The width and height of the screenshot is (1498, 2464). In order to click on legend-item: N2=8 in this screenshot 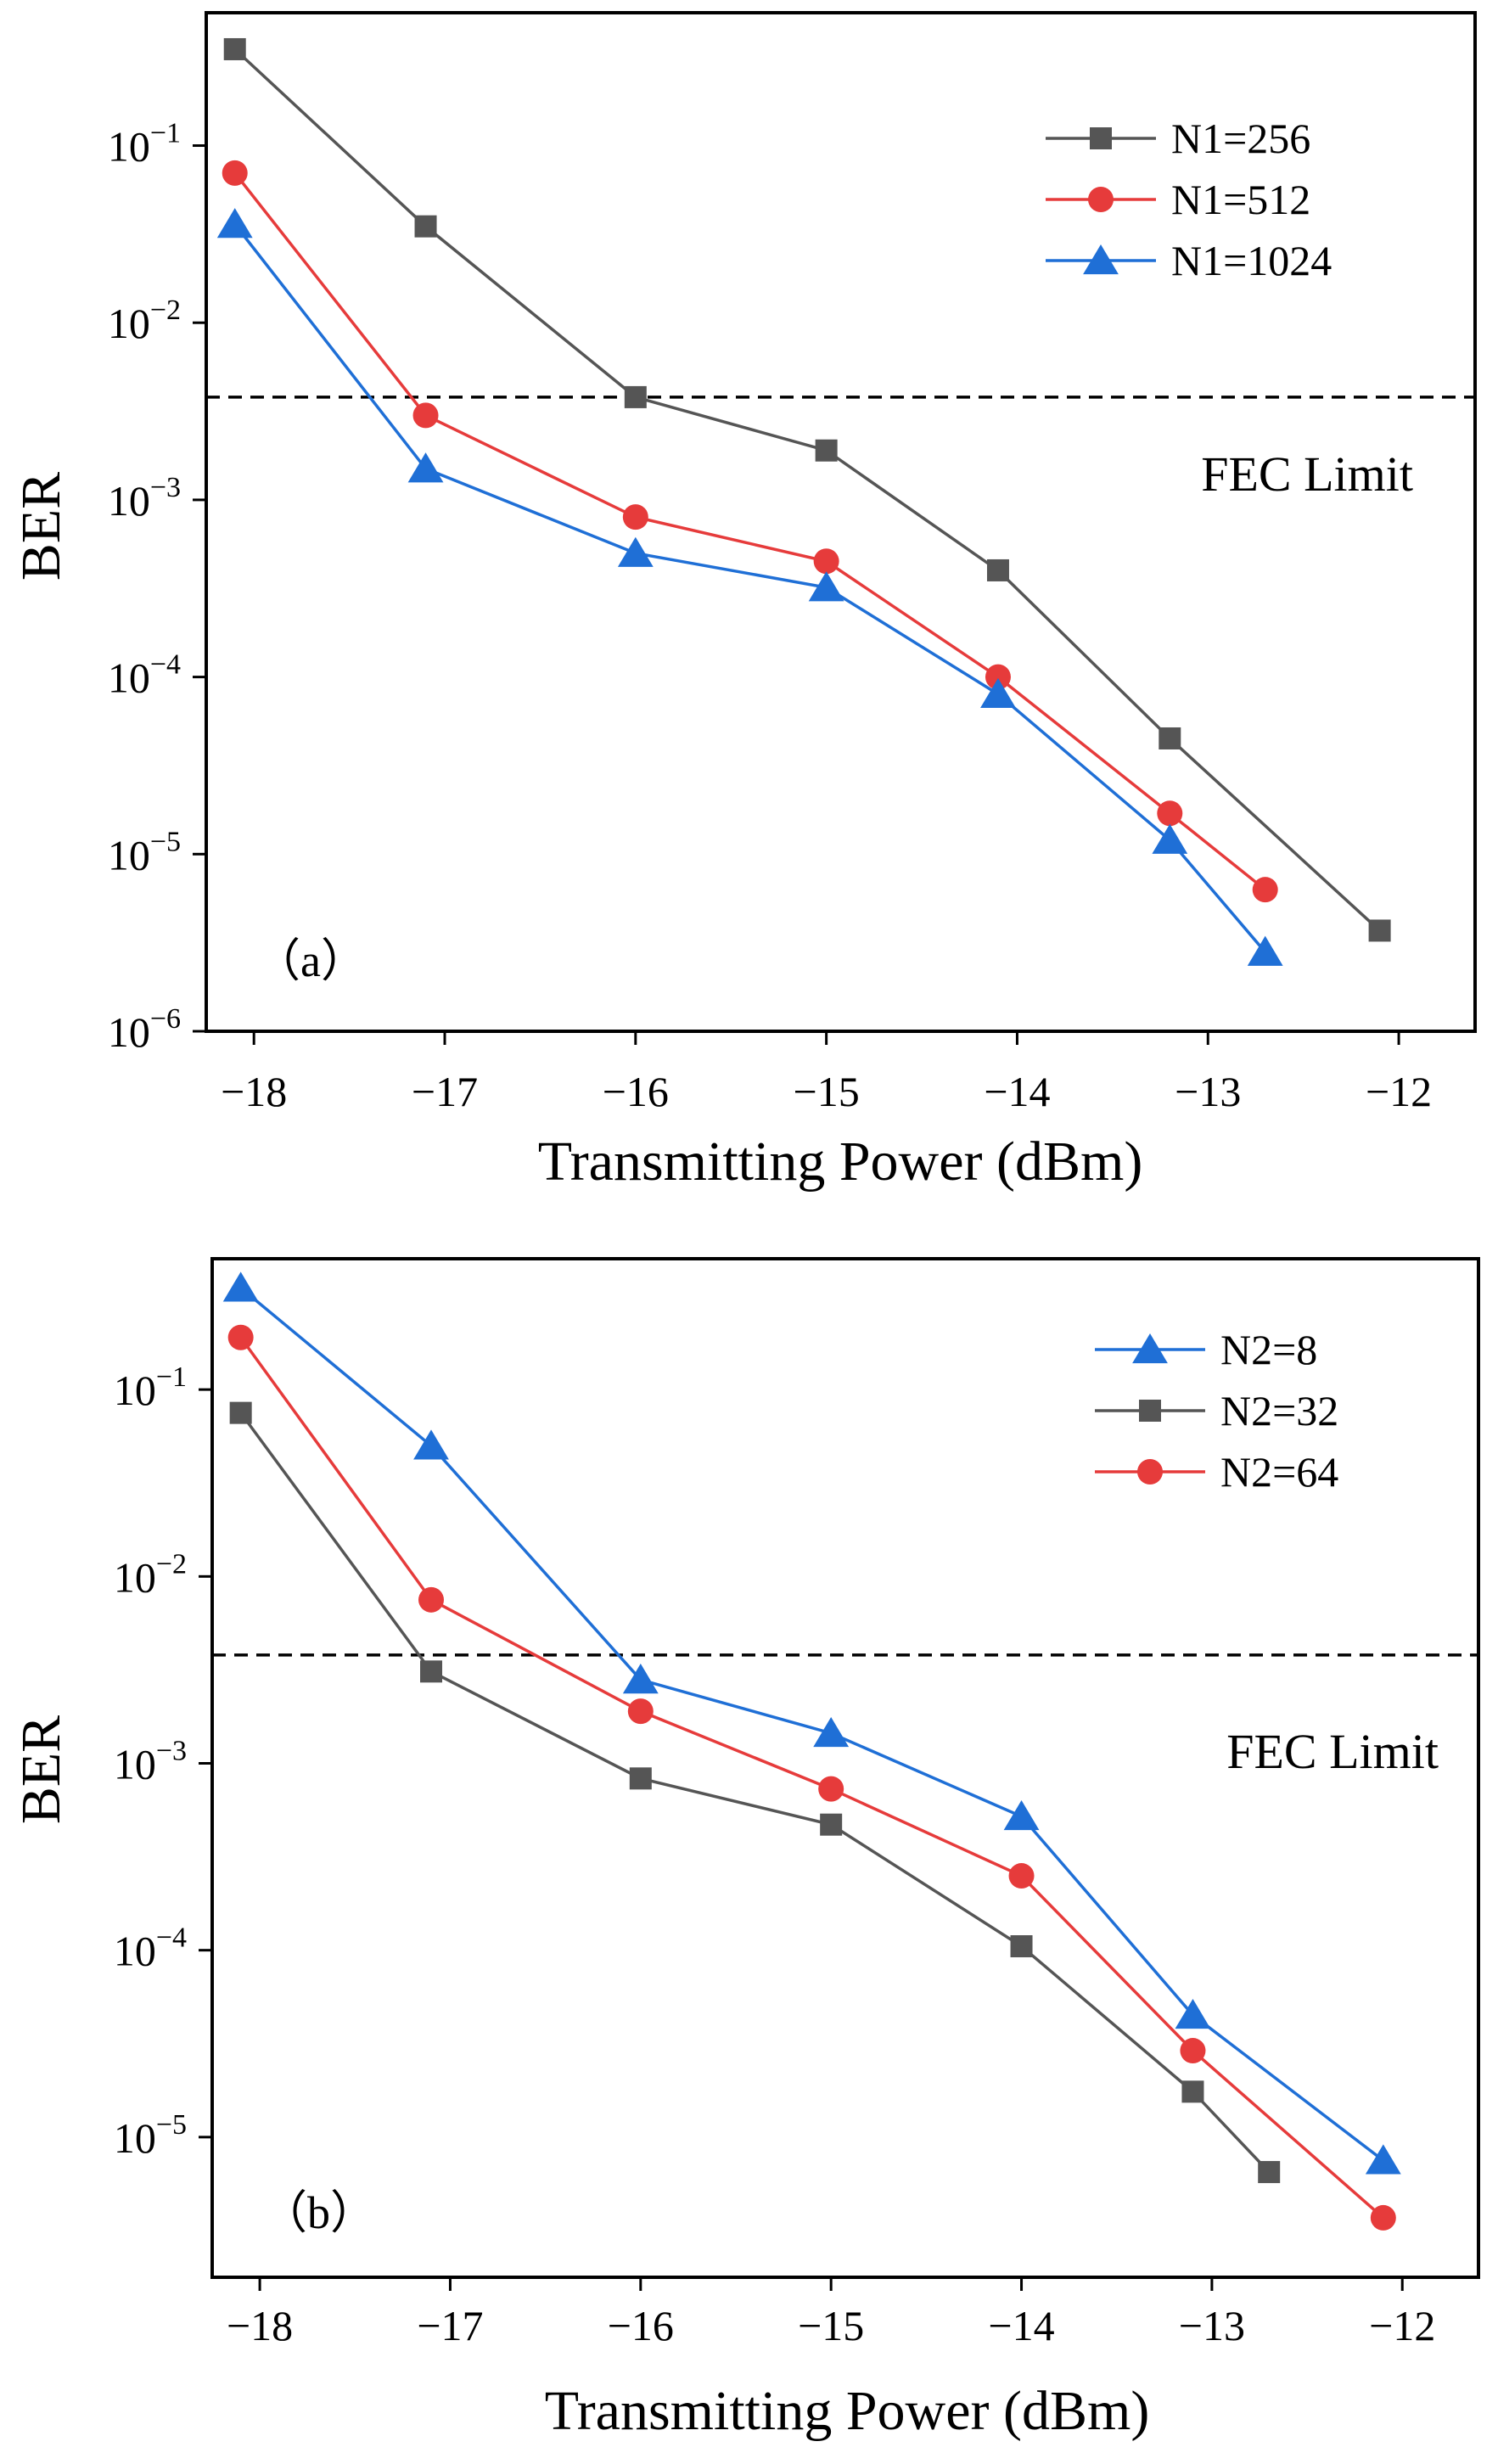, I will do `click(1206, 1349)`.